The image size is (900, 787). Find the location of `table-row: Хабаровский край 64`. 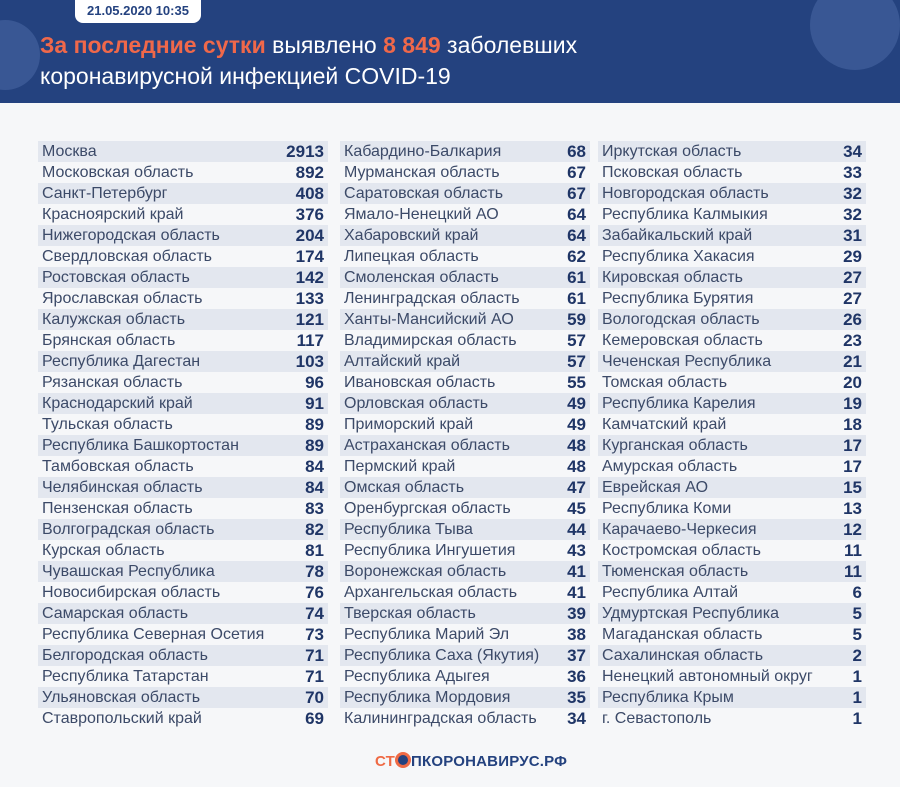

table-row: Хабаровский край 64 is located at coordinates (465, 235).